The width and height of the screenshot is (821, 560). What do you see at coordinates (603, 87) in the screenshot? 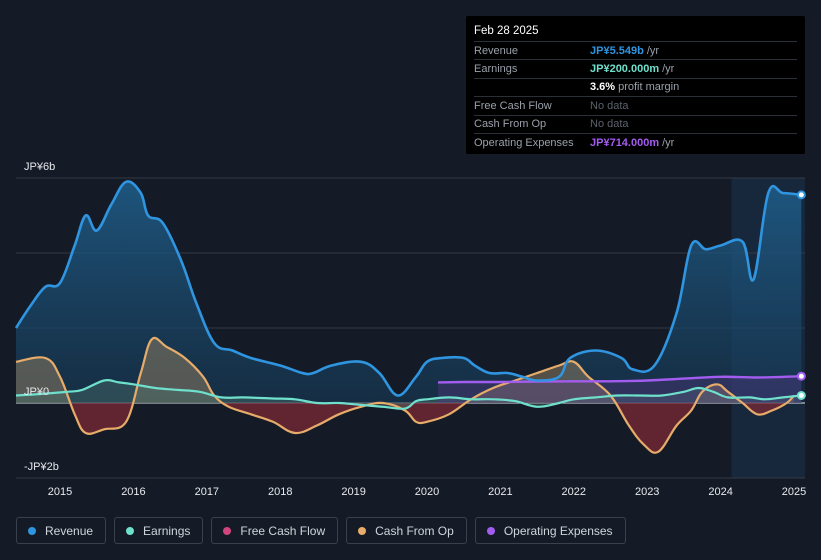
I see `tooltip-row-value: 3.6%` at bounding box center [603, 87].